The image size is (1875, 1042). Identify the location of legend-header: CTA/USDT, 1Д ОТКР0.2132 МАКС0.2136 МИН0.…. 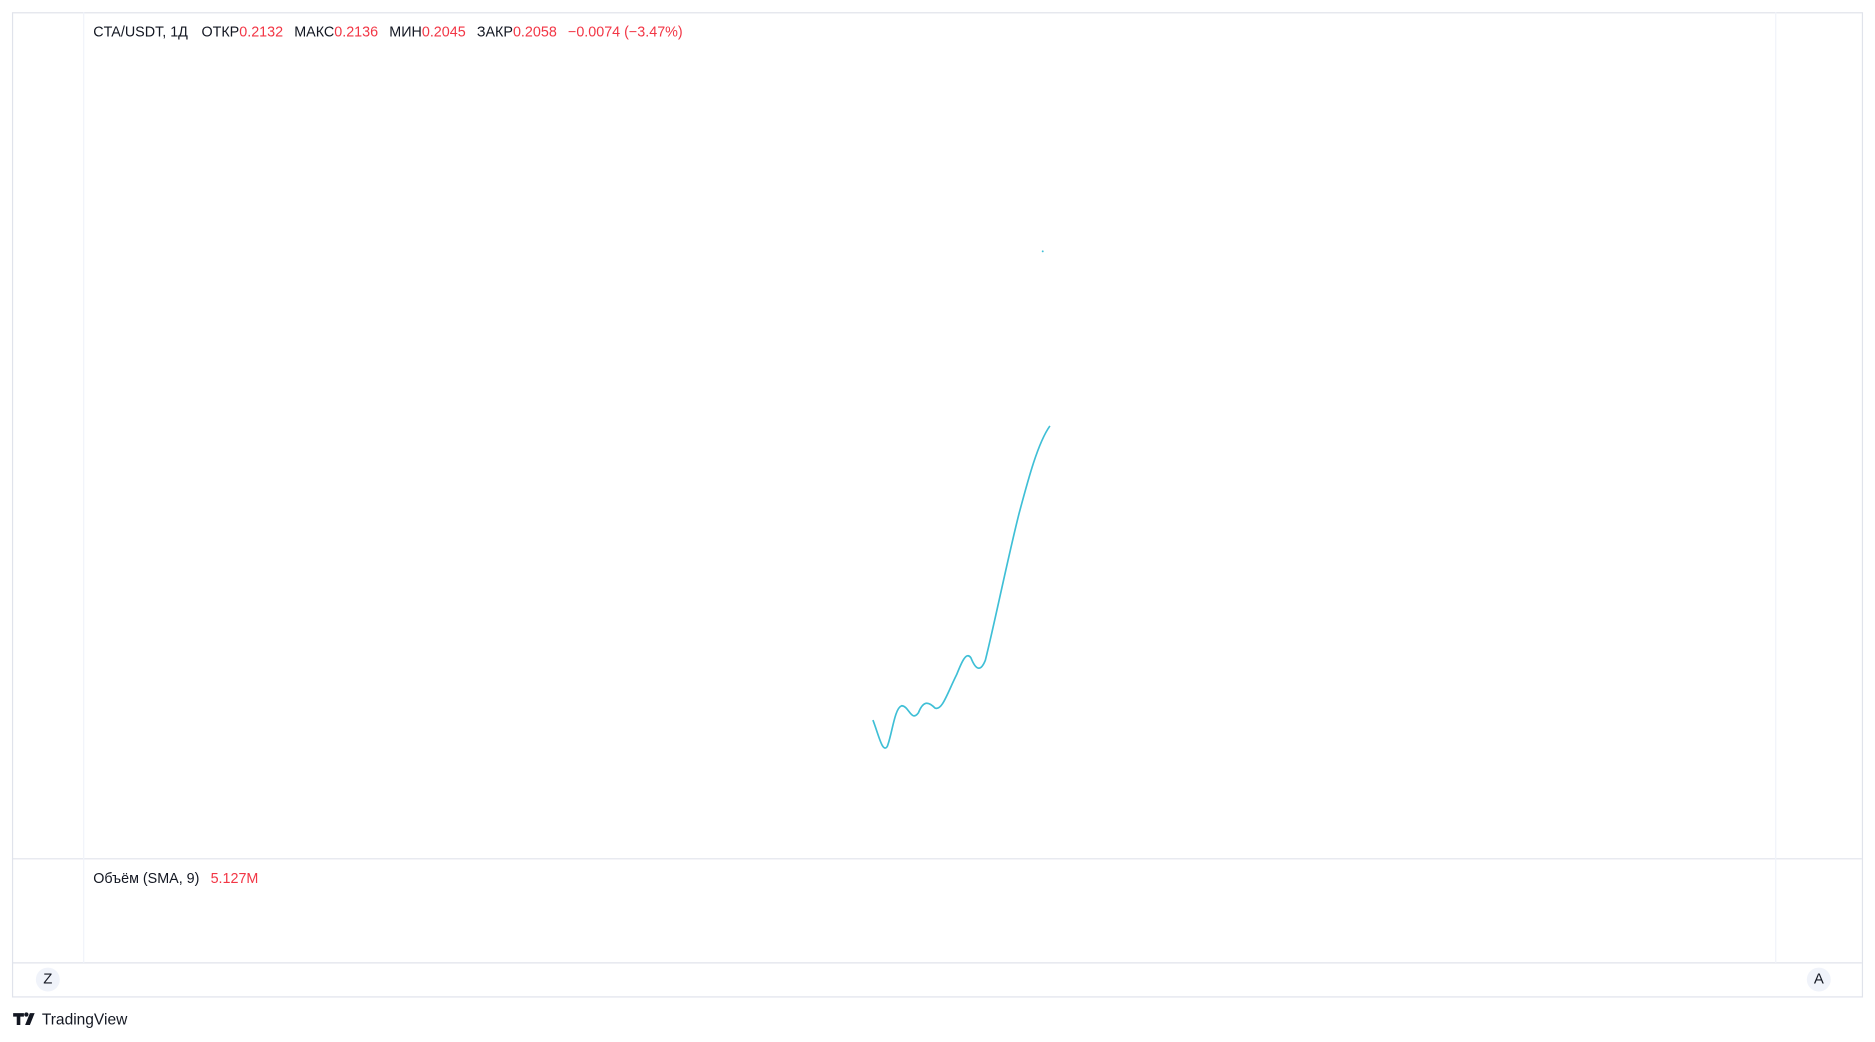
(387, 32).